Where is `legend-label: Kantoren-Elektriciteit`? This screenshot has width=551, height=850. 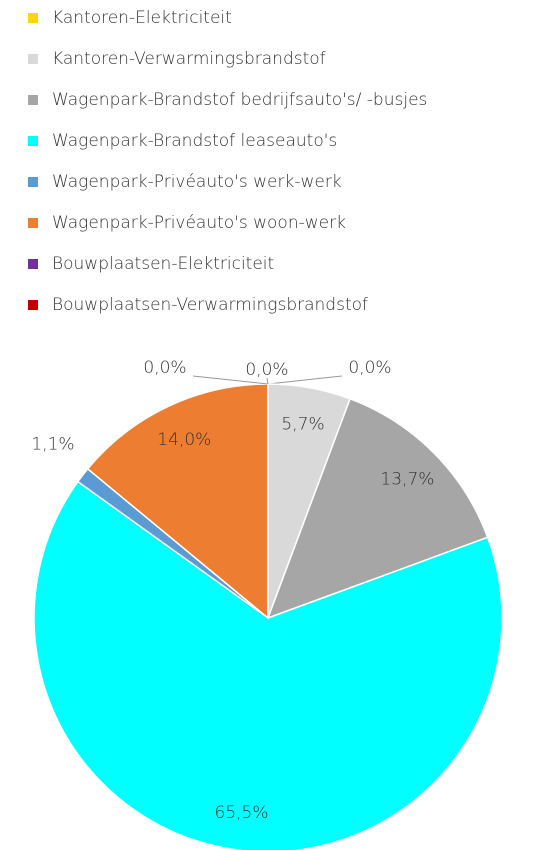
legend-label: Kantoren-Elektriciteit is located at coordinates (142, 18).